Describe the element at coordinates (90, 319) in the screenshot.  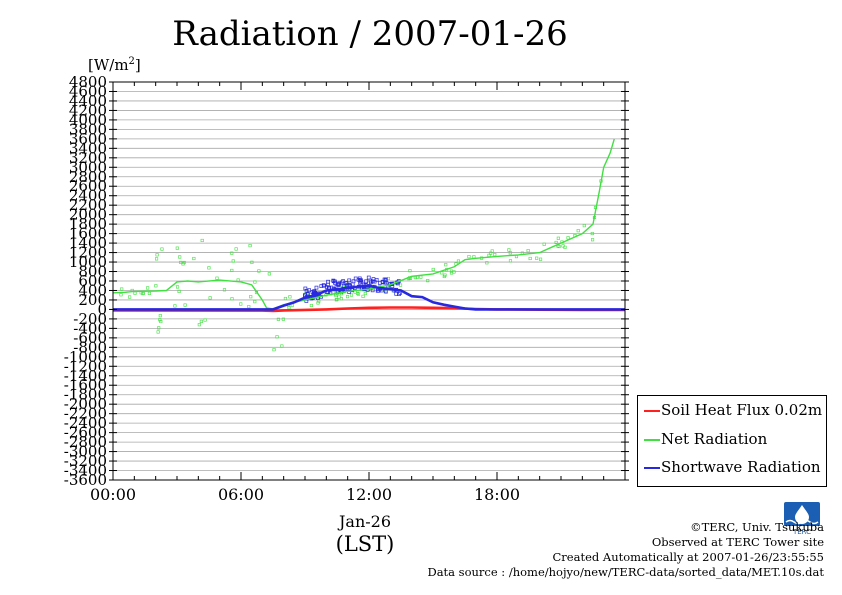
I see `y-tick-label: -200` at that location.